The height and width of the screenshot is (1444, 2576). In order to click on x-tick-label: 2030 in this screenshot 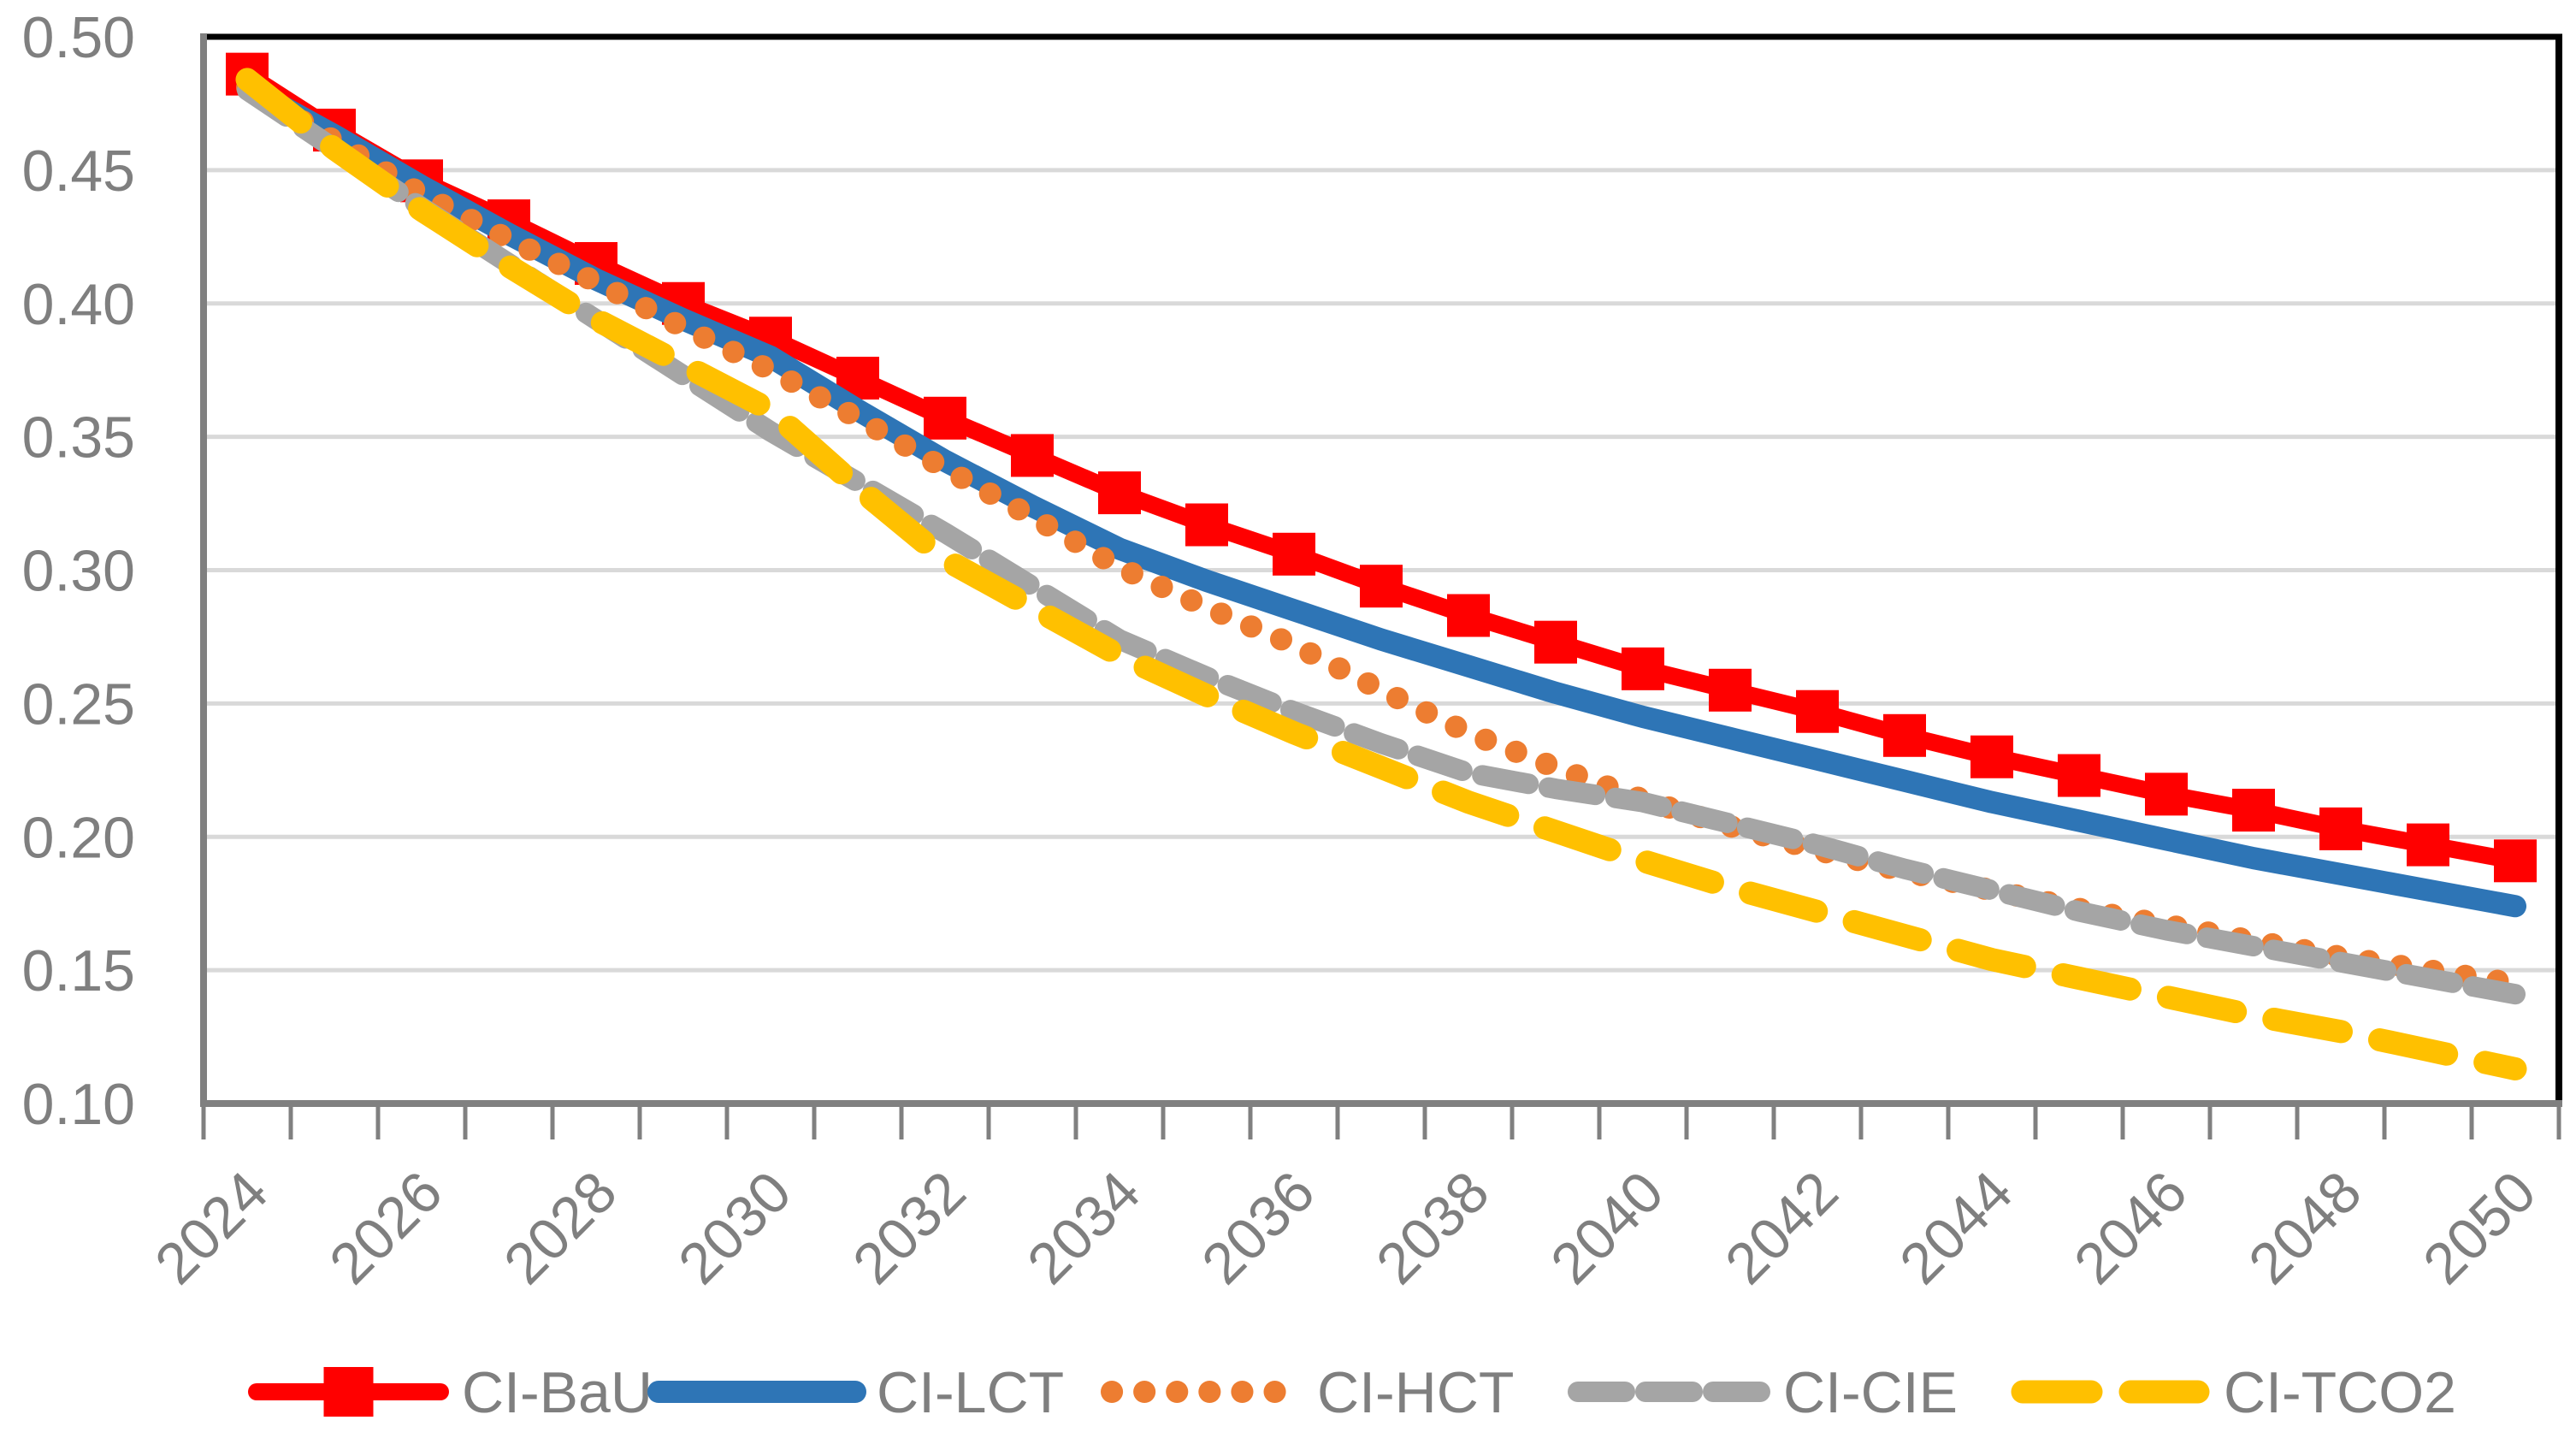, I will do `click(735, 1228)`.